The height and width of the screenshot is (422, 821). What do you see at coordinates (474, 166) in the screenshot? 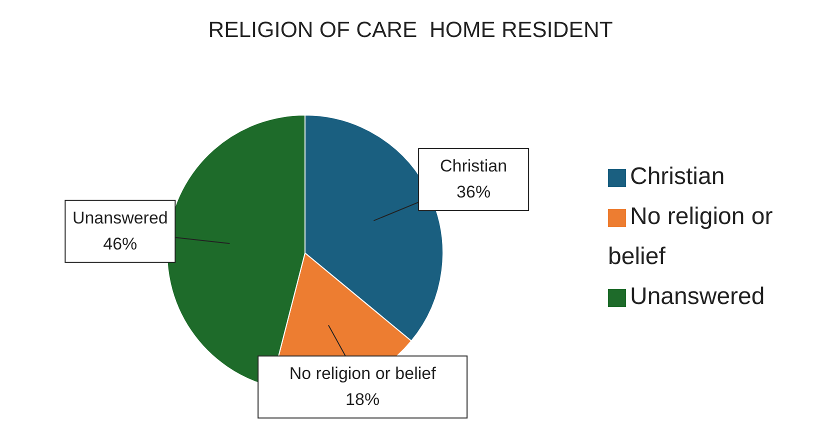
I see `slice-label: Christian` at bounding box center [474, 166].